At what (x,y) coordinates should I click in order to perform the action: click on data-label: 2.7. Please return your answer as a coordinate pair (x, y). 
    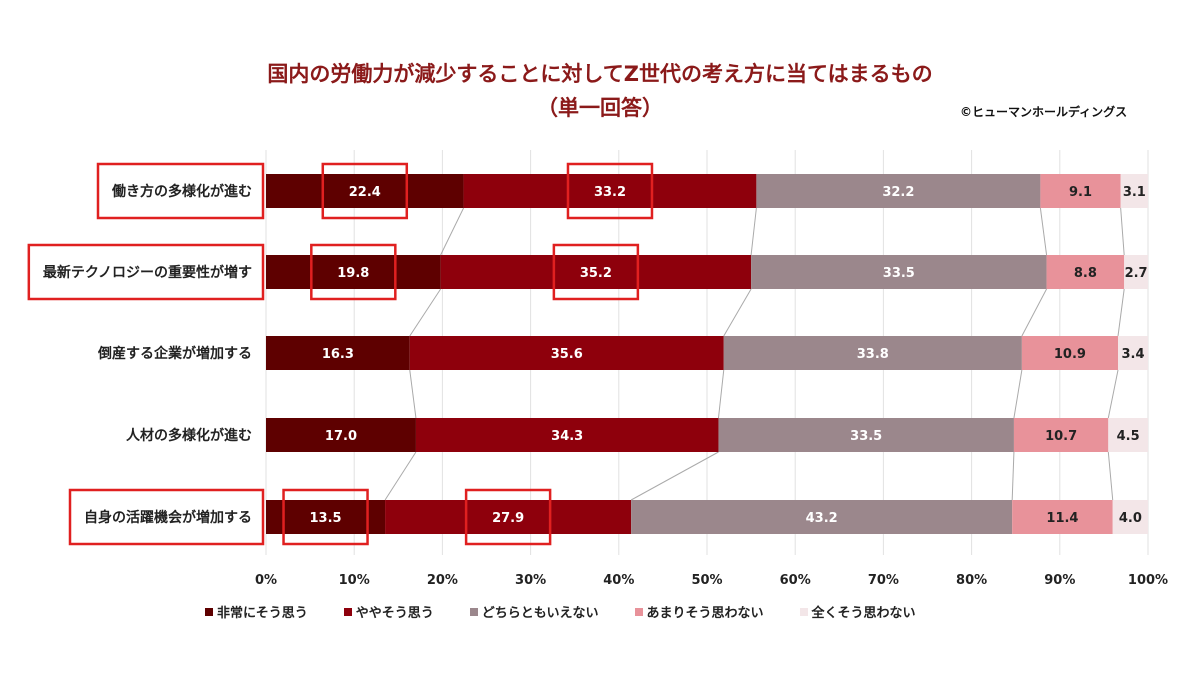
    Looking at the image, I should click on (1136, 273).